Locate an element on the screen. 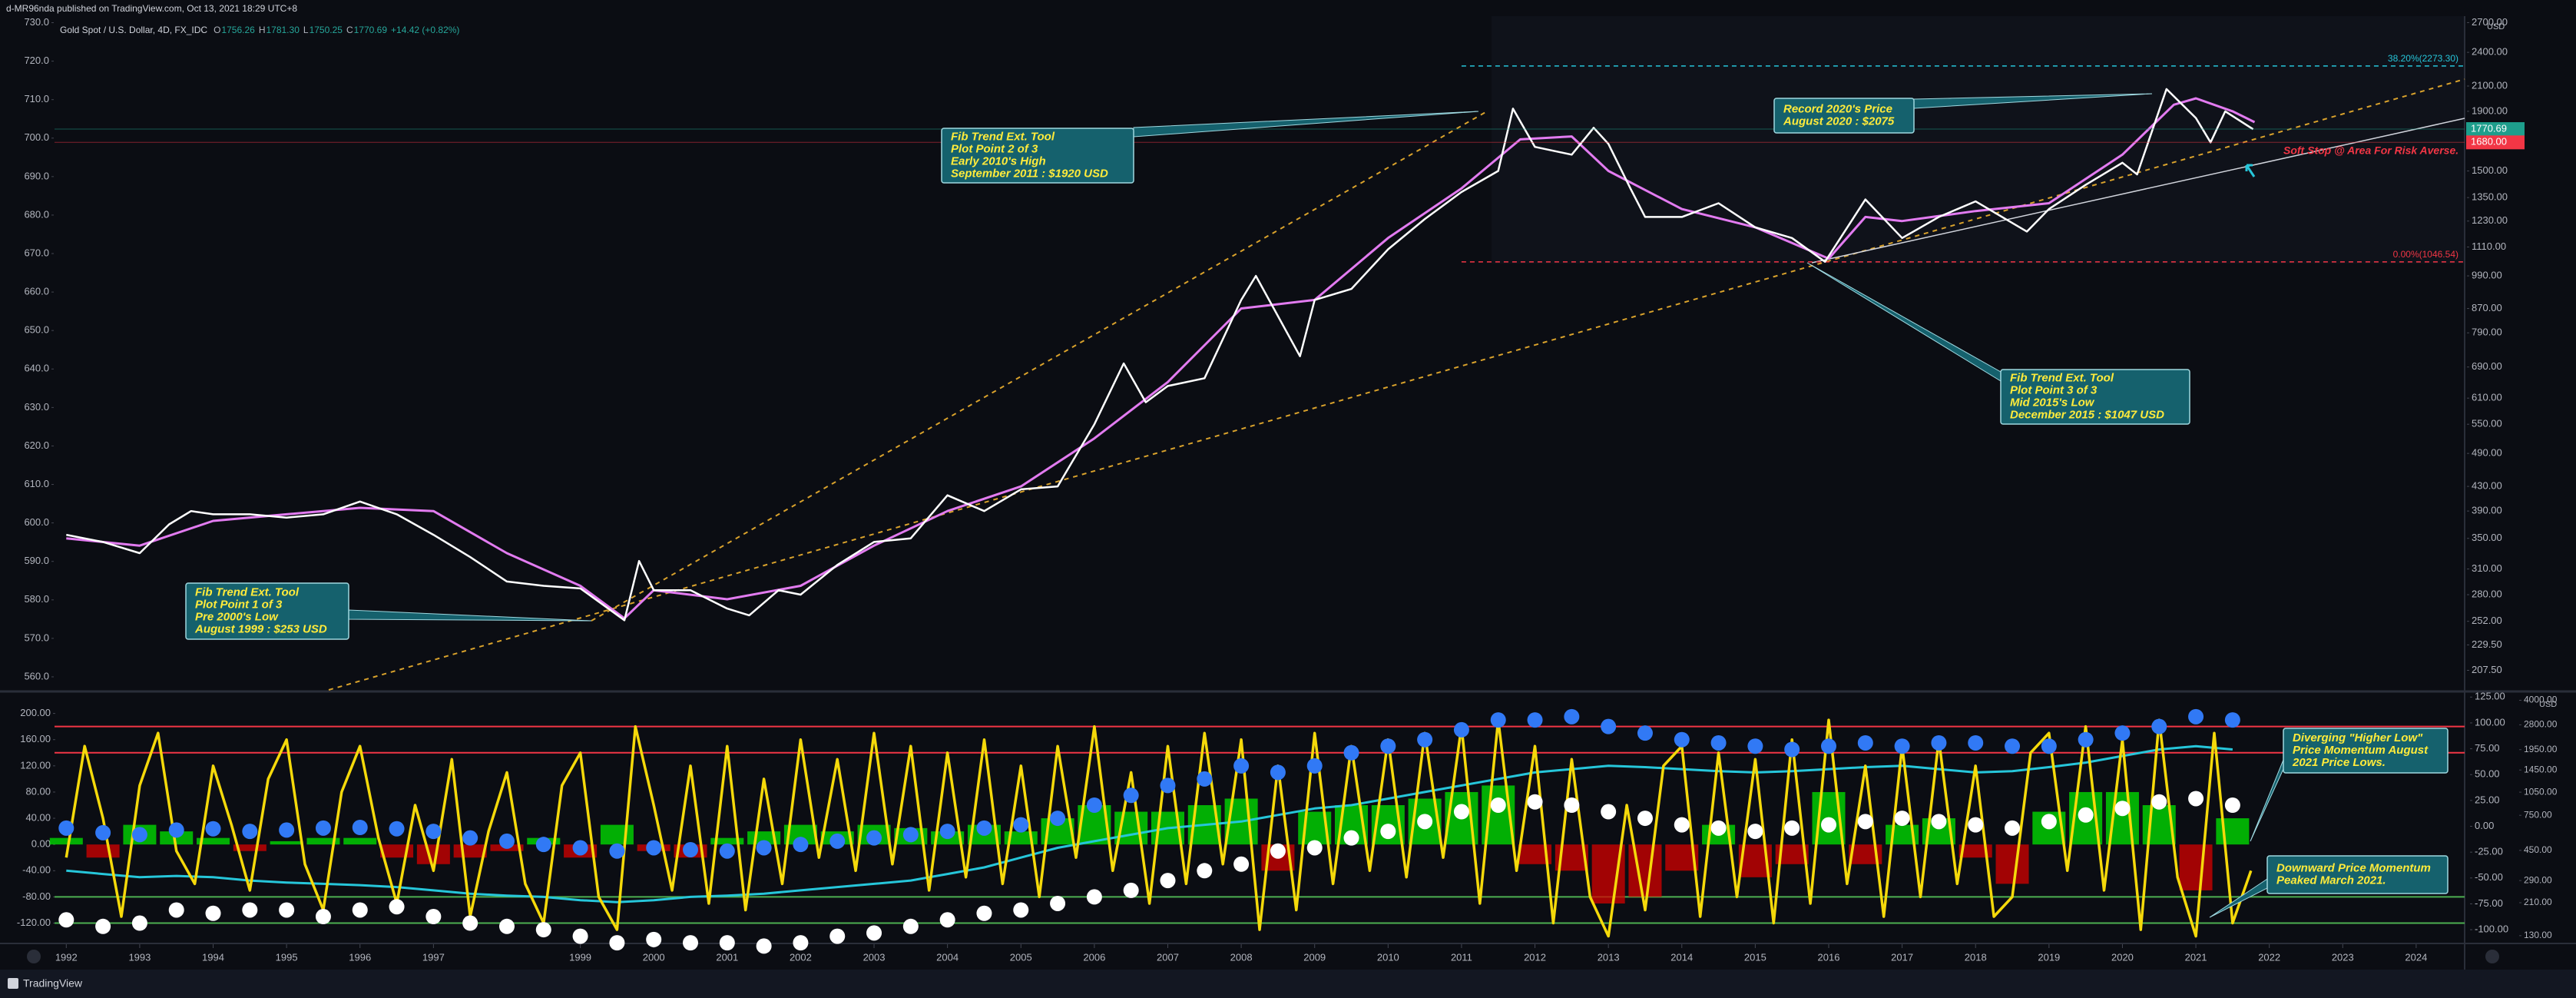 Image resolution: width=2576 pixels, height=998 pixels. callout-text: Downward Price Momentum is located at coordinates (2353, 867).